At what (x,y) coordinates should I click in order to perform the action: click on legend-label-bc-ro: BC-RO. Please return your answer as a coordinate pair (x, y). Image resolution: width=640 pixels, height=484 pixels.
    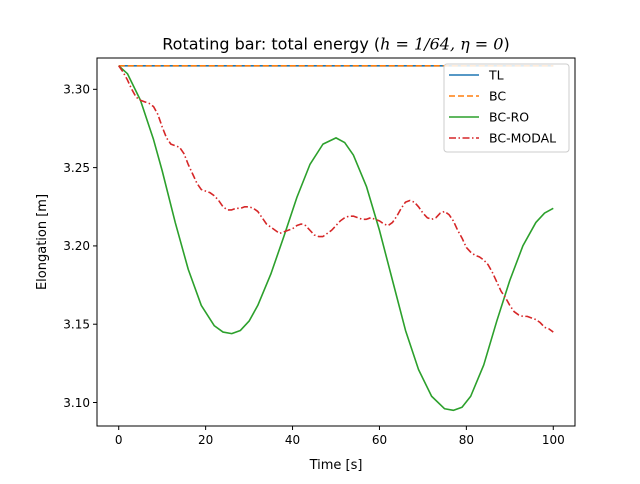
    Looking at the image, I should click on (509, 117).